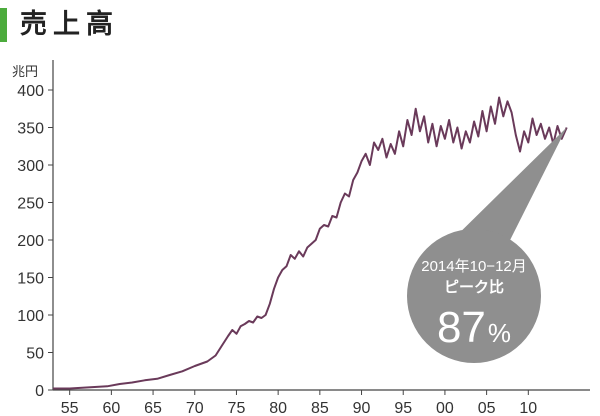 The image size is (600, 416). What do you see at coordinates (35, 230) in the screenshot?
I see `y-axis: 0 50 100 150 200 250 300 350 400` at bounding box center [35, 230].